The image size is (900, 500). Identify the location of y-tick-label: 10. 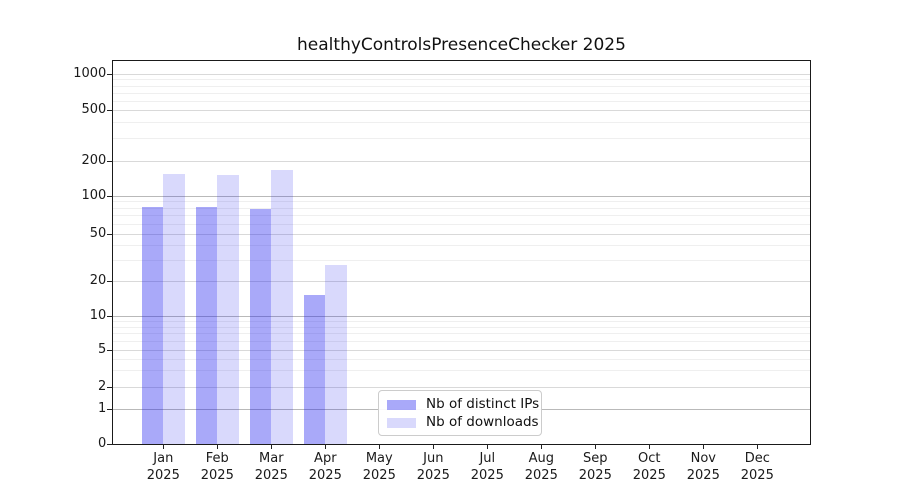
(98, 315).